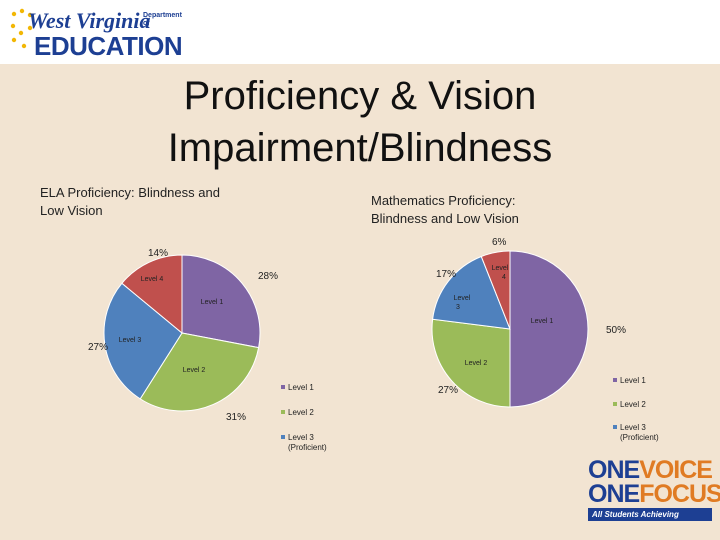 This screenshot has height=540, width=720. What do you see at coordinates (301, 412) in the screenshot?
I see `chart0-legend-label-1: Level 2` at bounding box center [301, 412].